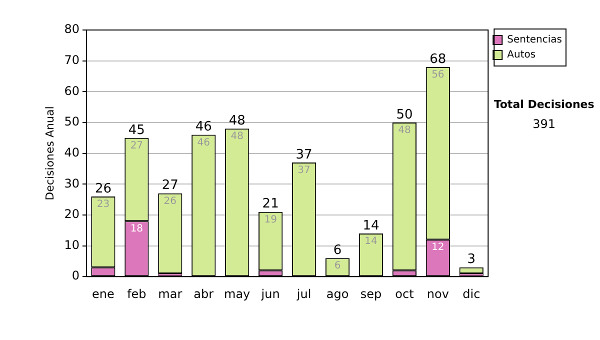 The image size is (600, 340). Describe the element at coordinates (72, 121) in the screenshot. I see `y-tick-label: 50` at that location.